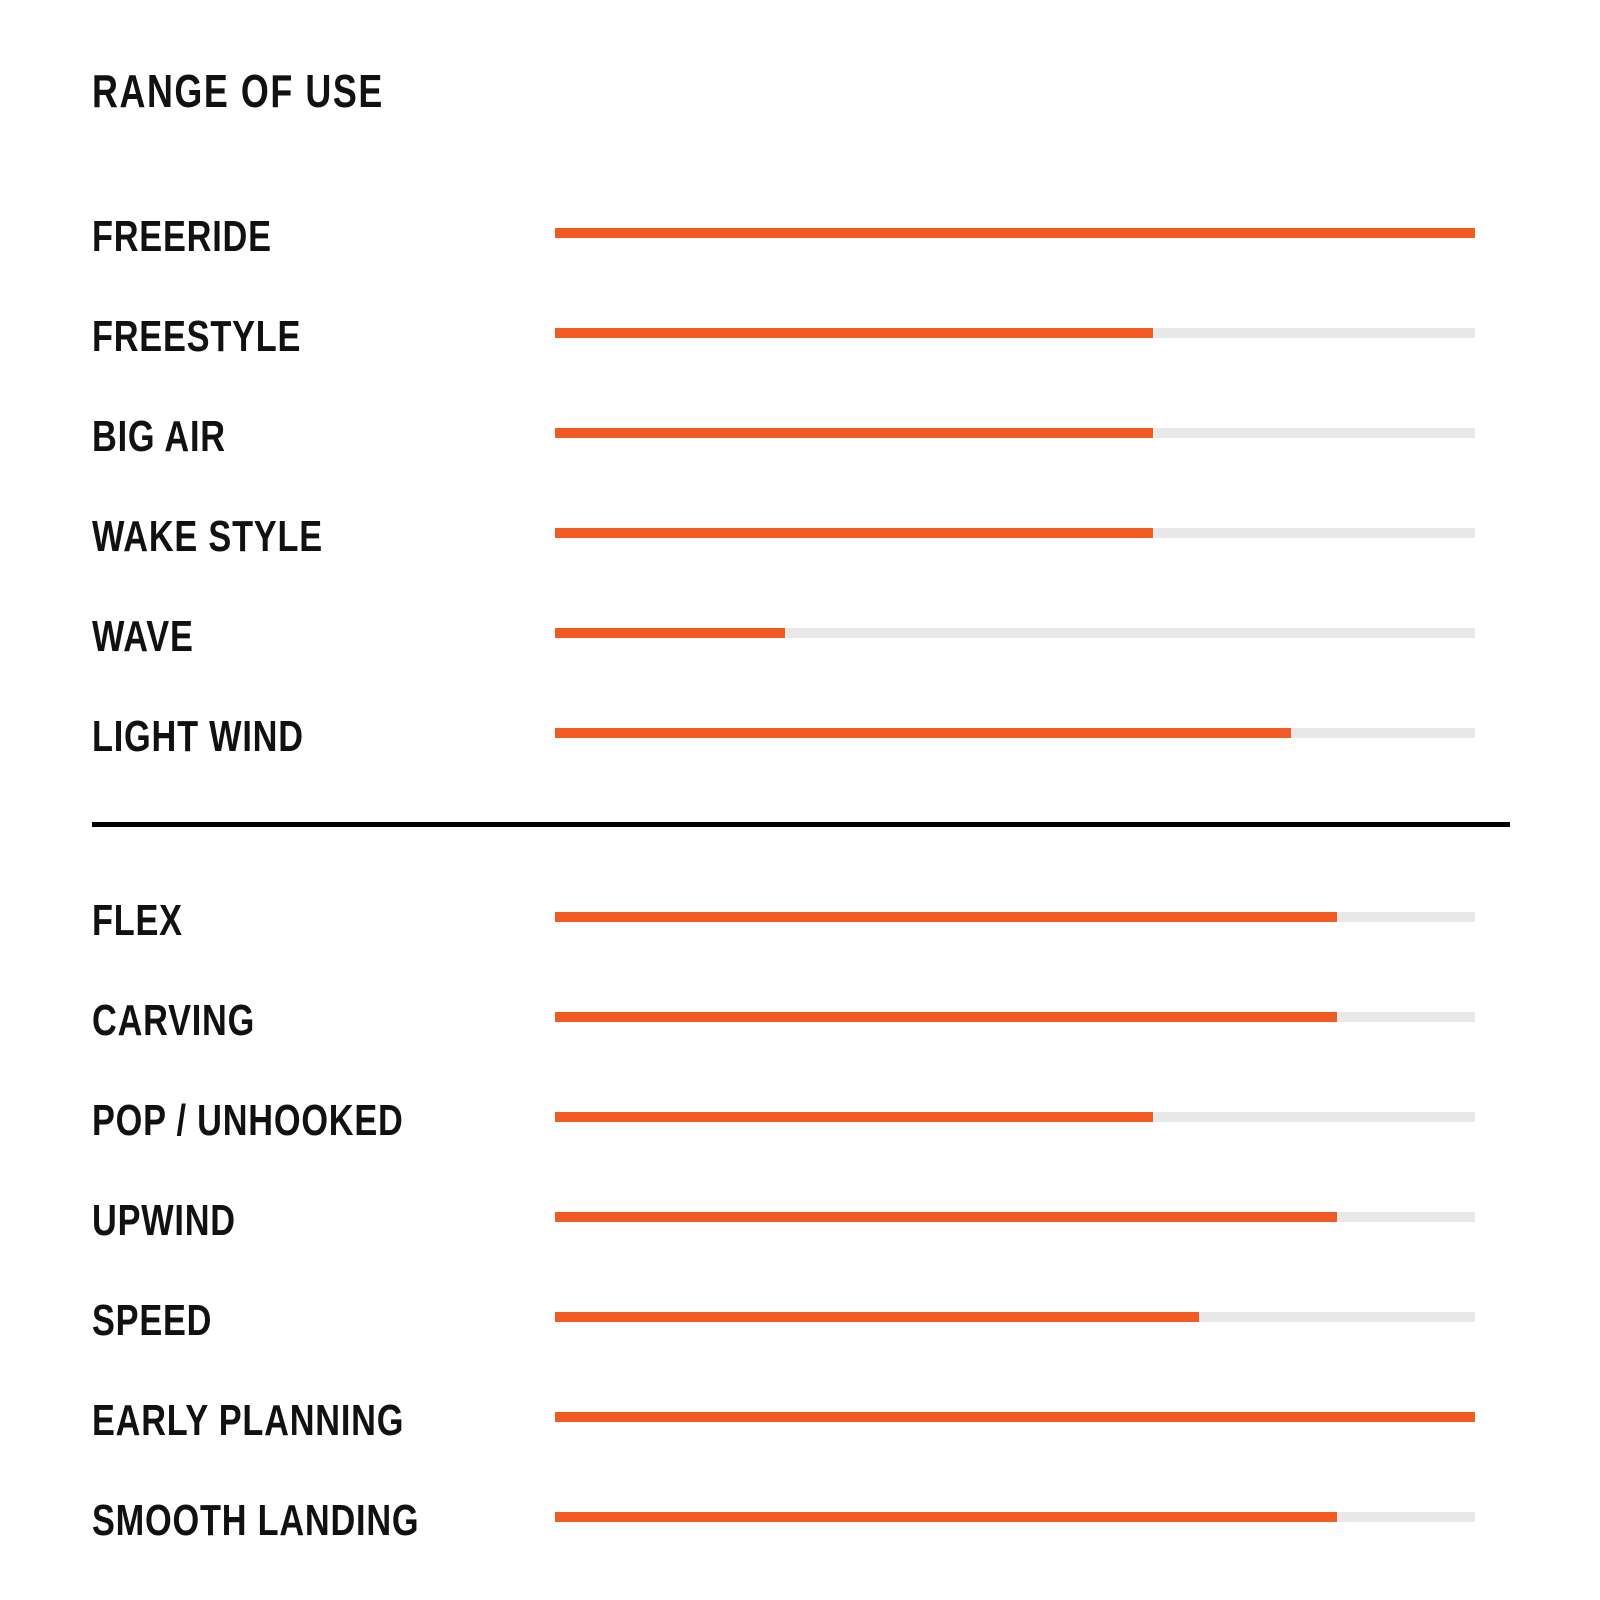 The image size is (1600, 1600). I want to click on bar-label: SPEED, so click(152, 1320).